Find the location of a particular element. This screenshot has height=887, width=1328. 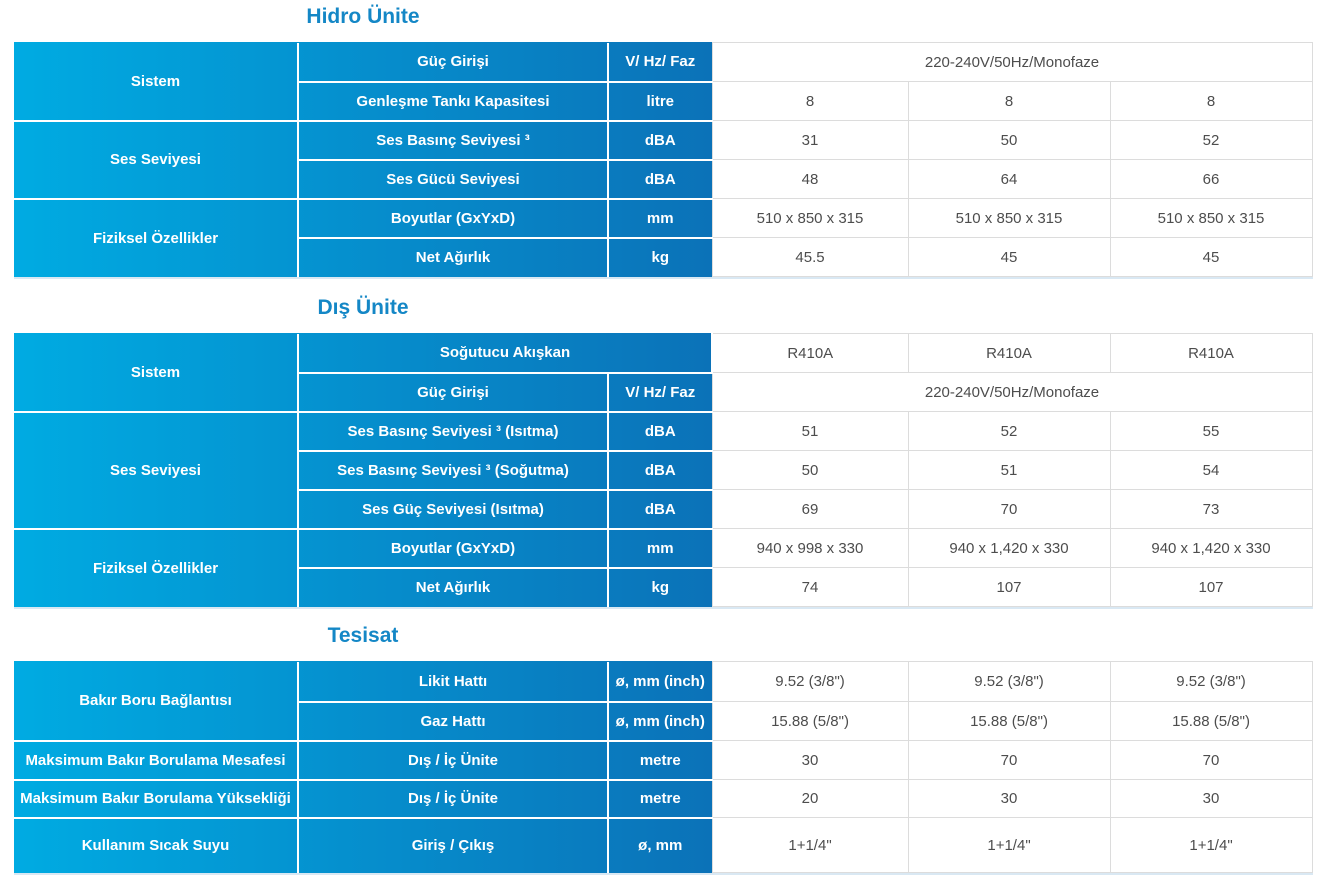

section-title-dis-unite: Dış Ünite is located at coordinates (363, 307).